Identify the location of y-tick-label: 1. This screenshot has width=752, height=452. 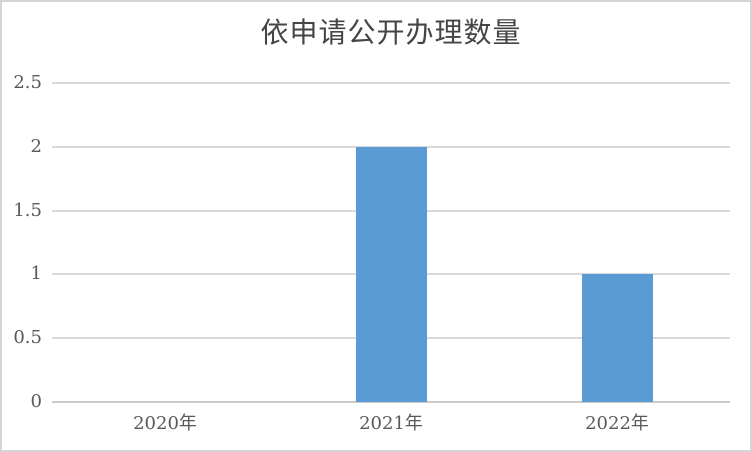
(36, 274).